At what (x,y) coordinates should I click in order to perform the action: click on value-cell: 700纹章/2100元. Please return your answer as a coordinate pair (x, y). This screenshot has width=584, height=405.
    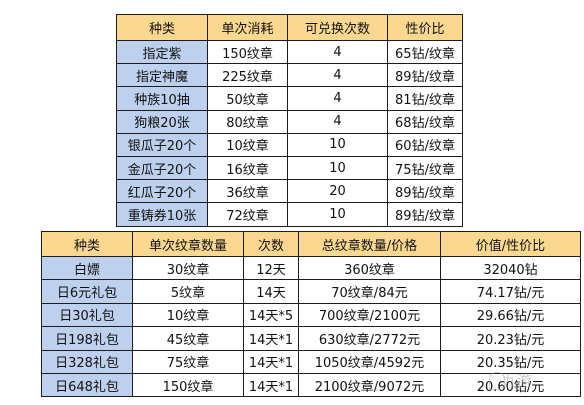
    Looking at the image, I should click on (369, 315).